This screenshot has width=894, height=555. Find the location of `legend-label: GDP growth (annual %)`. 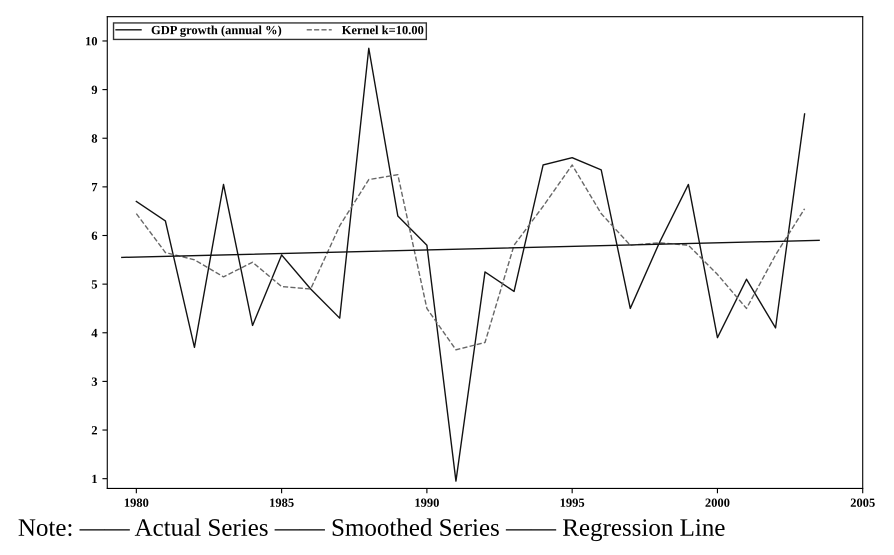

legend-label: GDP growth (annual %) is located at coordinates (217, 31).